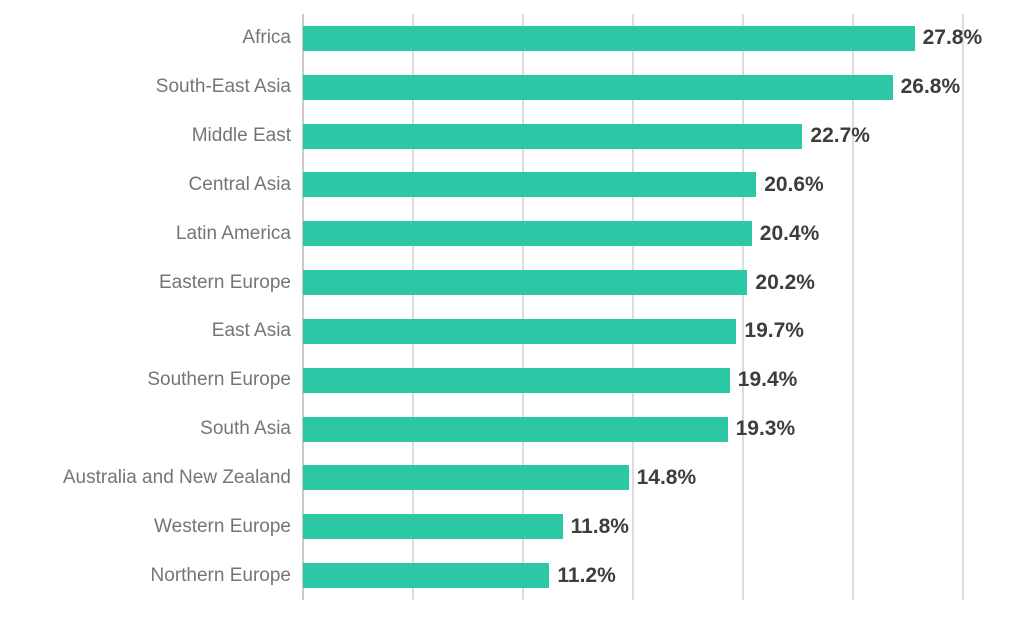 This screenshot has height=623, width=1024. I want to click on bar-track: 26.8%, so click(663, 87).